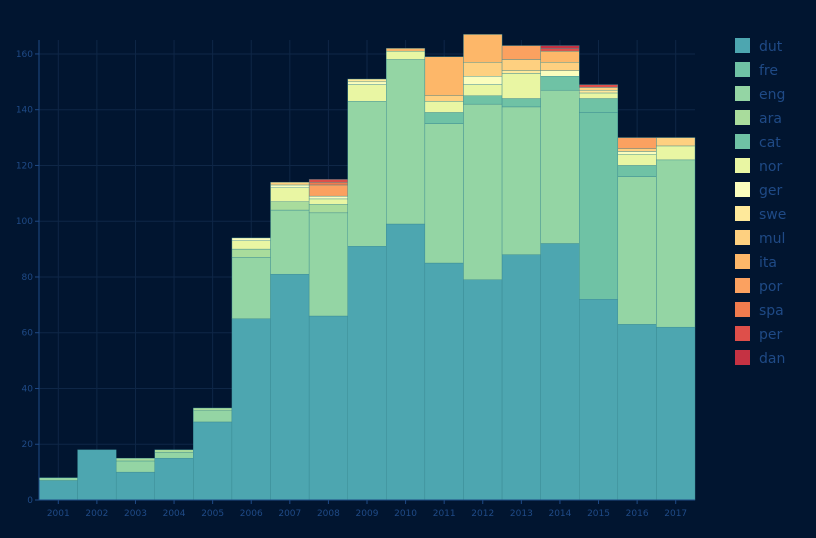 This screenshot has width=816, height=538. What do you see at coordinates (406, 50) in the screenshot?
I see `bar-ita-2010` at bounding box center [406, 50].